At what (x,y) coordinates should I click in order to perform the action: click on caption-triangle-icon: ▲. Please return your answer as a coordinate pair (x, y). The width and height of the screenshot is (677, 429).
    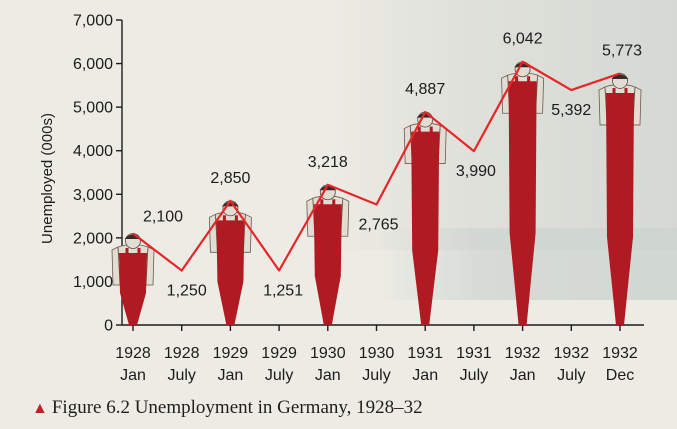
    Looking at the image, I should click on (40, 408).